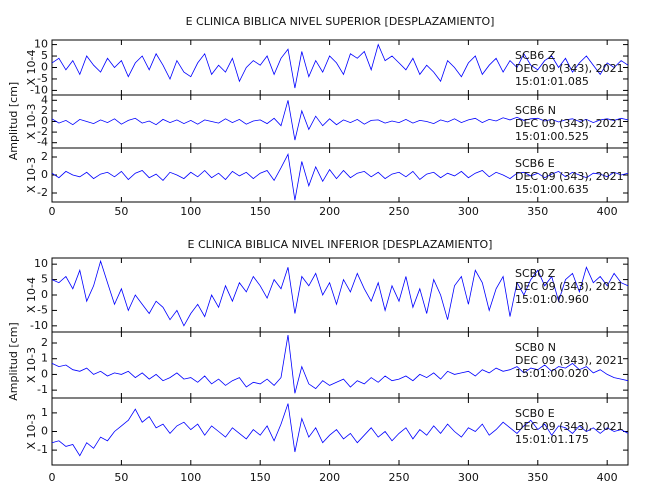 Image resolution: width=650 pixels, height=500 pixels. What do you see at coordinates (552, 136) in the screenshot?
I see `trace-annotation: 15:01:00.525` at bounding box center [552, 136].